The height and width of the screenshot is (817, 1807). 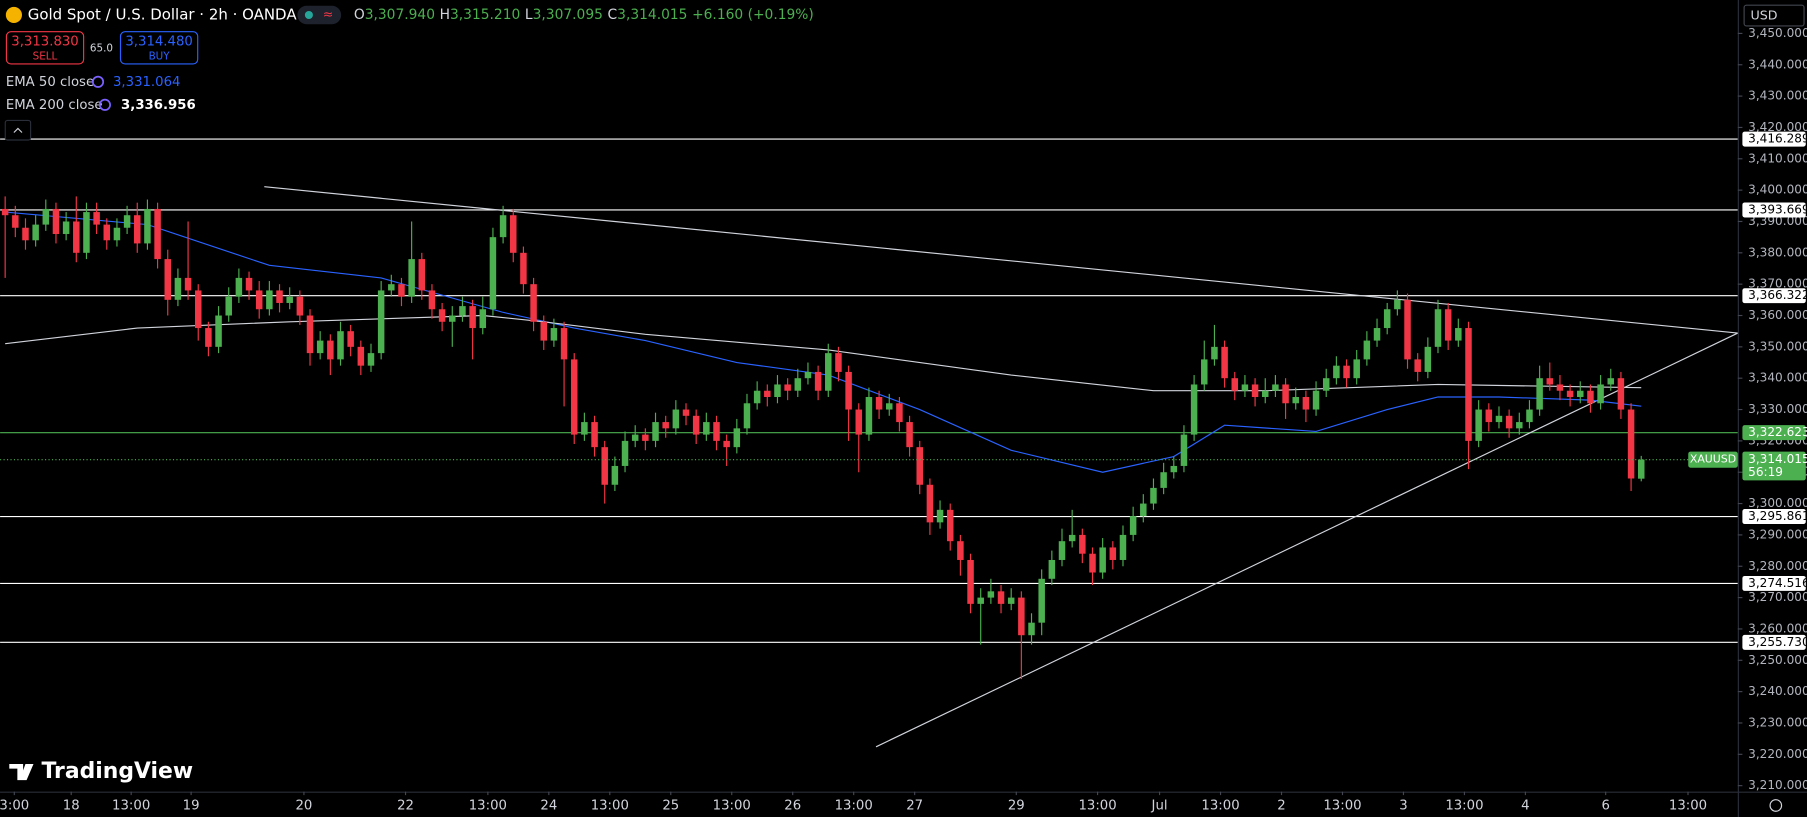 What do you see at coordinates (1016, 805) in the screenshot?
I see `x-tick-label: 29` at bounding box center [1016, 805].